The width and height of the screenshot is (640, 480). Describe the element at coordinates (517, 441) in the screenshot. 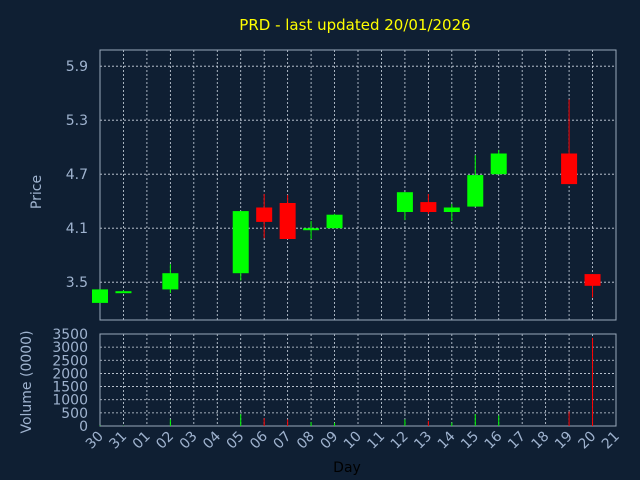

I see `x-tick-label: 17` at that location.